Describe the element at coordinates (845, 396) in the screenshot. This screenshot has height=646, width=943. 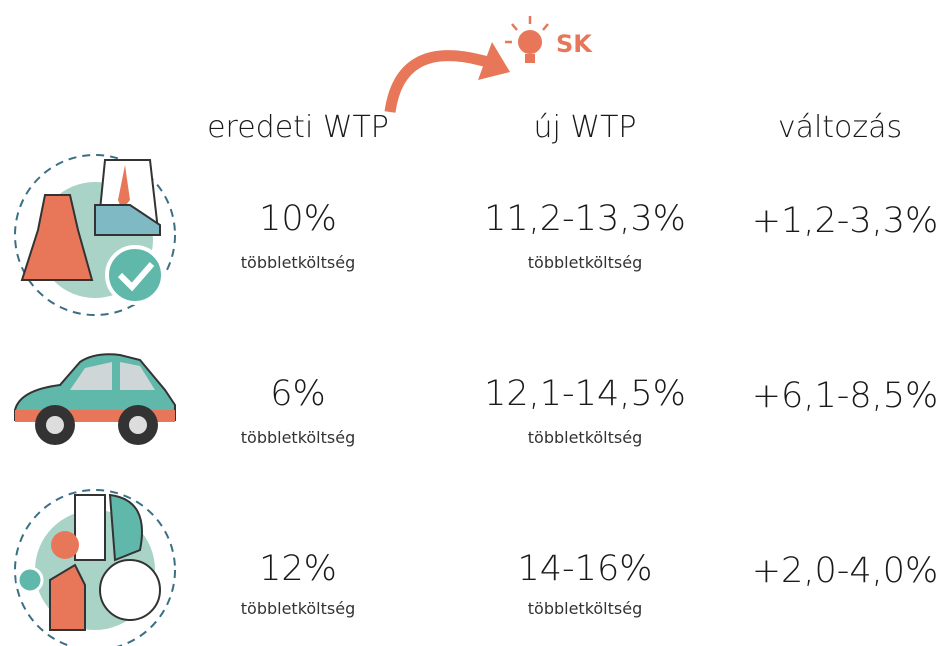
I see `value: +6,1-8,5%` at that location.